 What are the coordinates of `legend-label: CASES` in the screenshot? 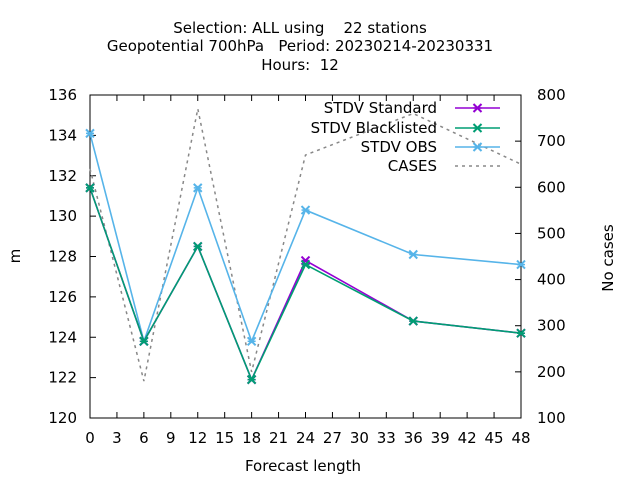 It's located at (412, 166).